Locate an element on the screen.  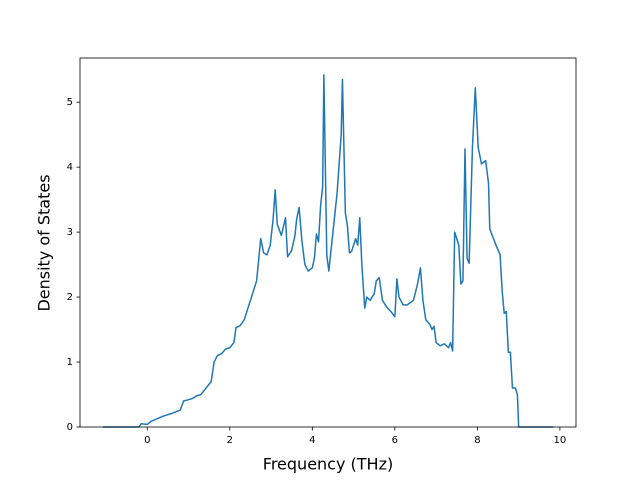
y-tick-label: 4 is located at coordinates (70, 167).